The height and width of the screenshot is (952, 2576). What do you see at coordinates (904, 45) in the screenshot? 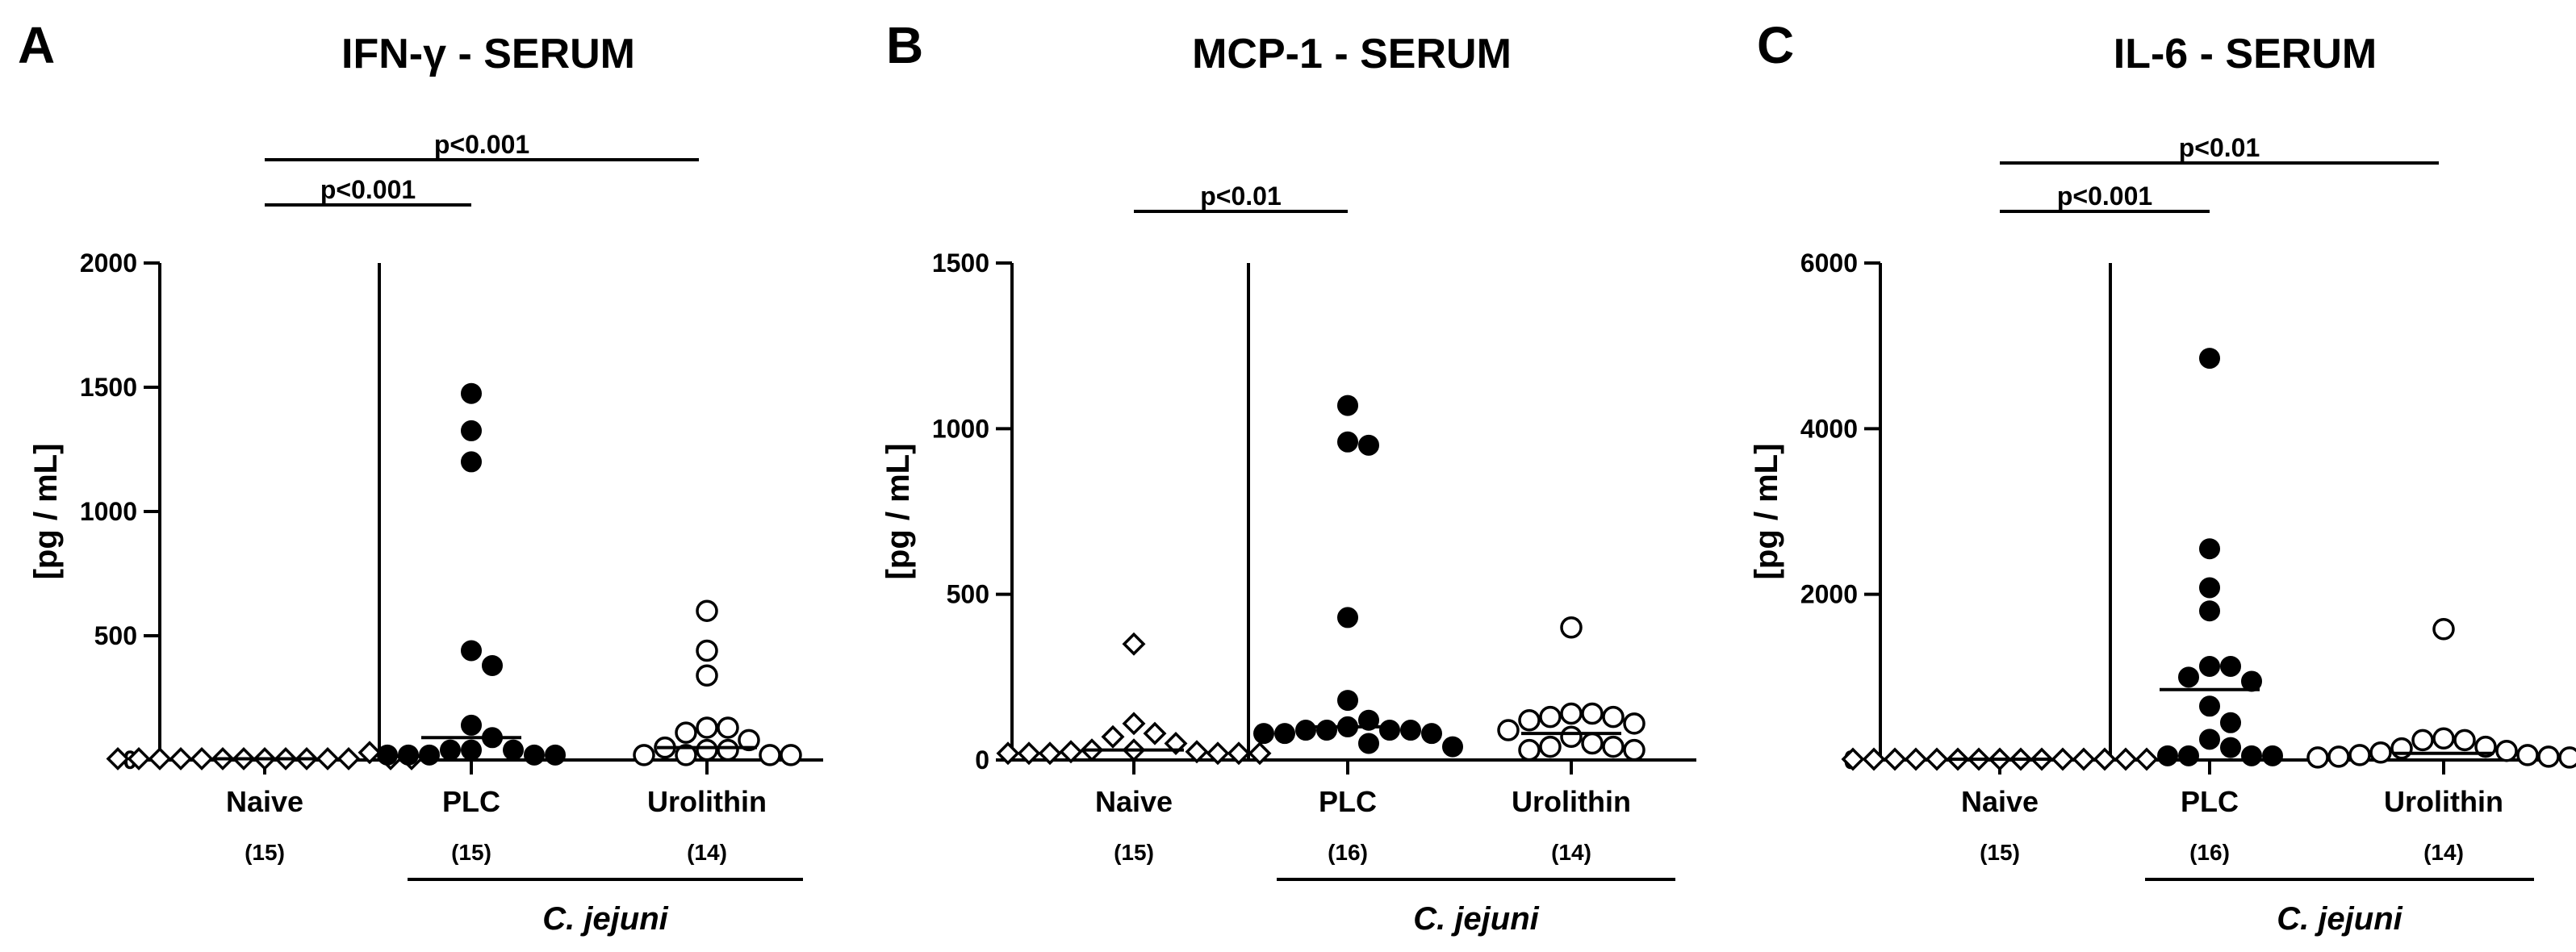
I see `panel-letter: B` at bounding box center [904, 45].